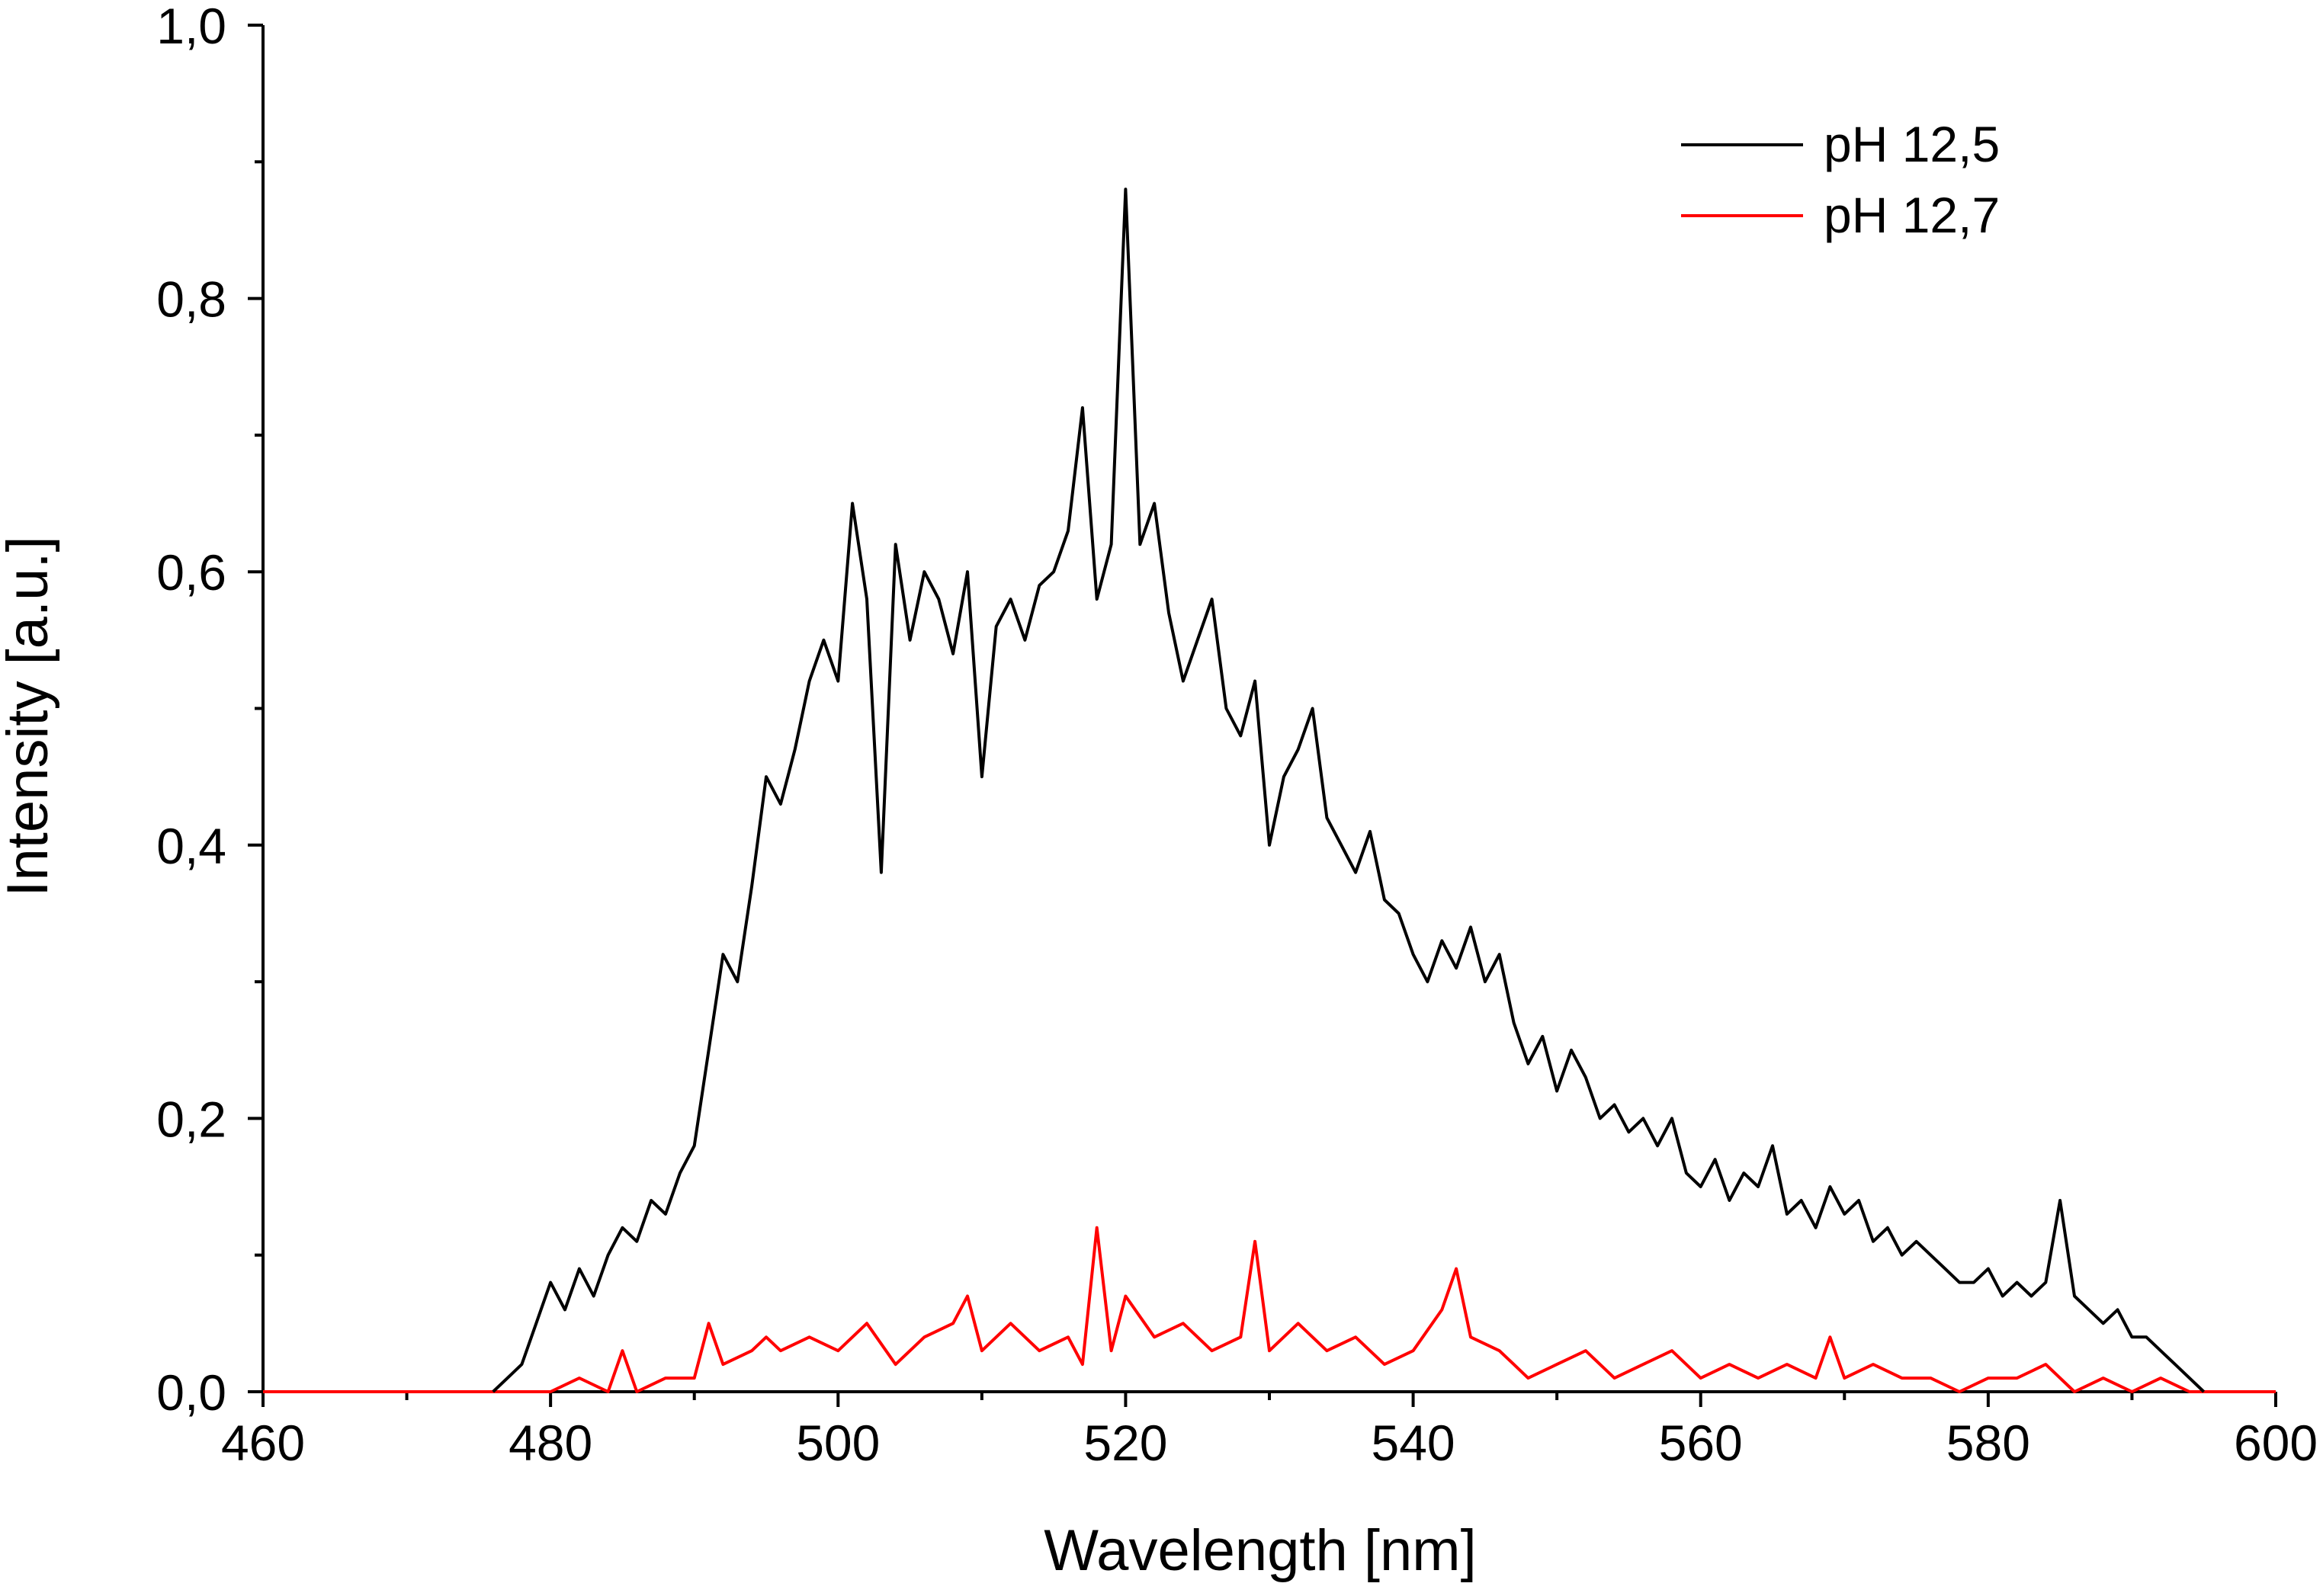 This screenshot has width=2323, height=1596. I want to click on x-ticks: 460 480 500 520 540 560 580 600, so click(1269, 1431).